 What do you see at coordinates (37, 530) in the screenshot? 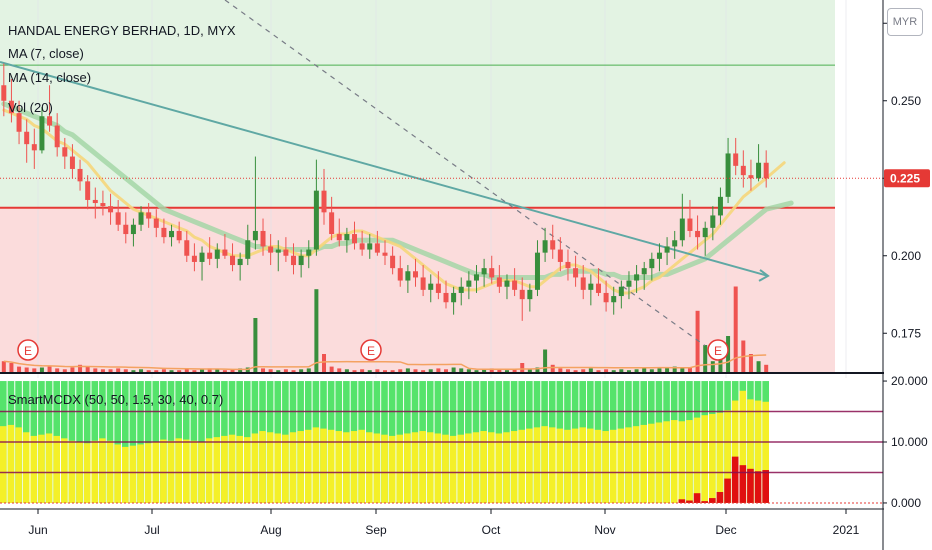
I see `time-tick-label: Jun` at bounding box center [37, 530].